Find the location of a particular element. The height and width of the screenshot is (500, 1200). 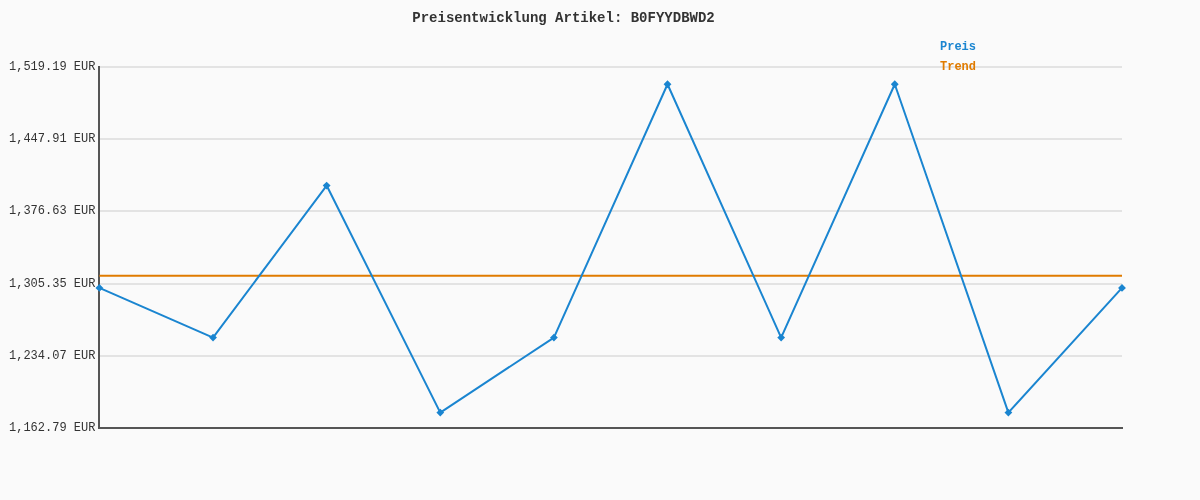

chart-title: Preisentwicklung Artikel: B0FYYDBWD2 is located at coordinates (563, 17).